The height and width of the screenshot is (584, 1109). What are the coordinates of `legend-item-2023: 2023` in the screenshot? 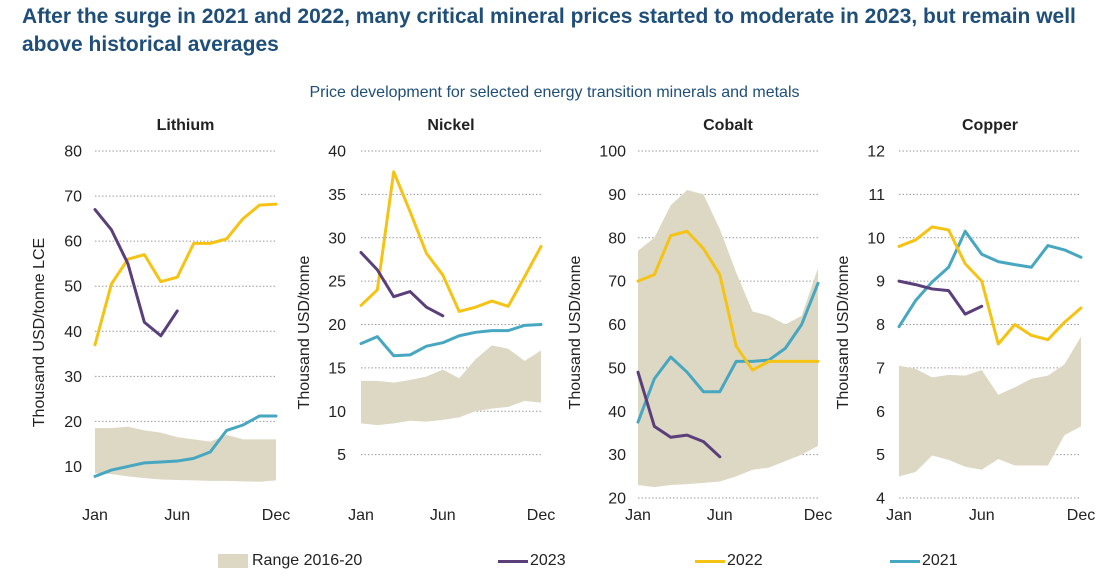 It's located at (532, 561).